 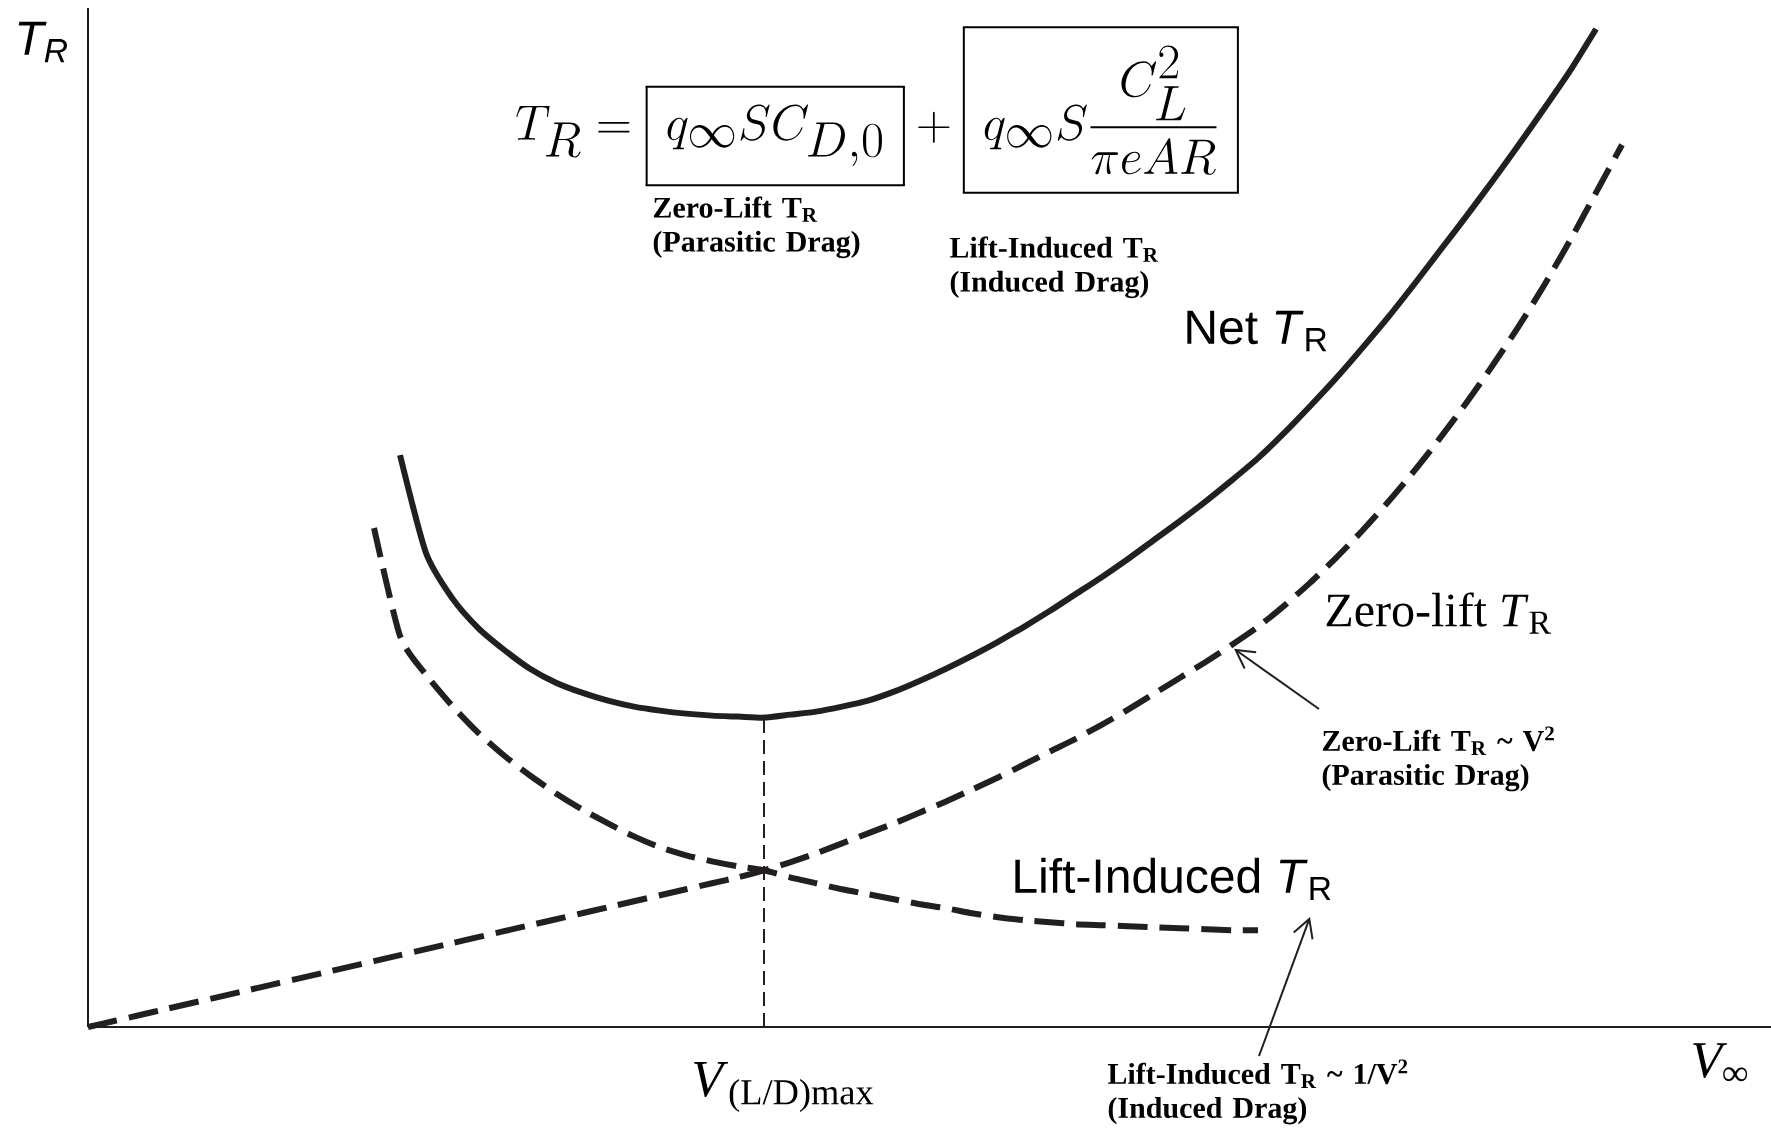 What do you see at coordinates (1054, 267) in the screenshot?
I see `annotation: Lift-Induced T$_{R}$ (Induced Drag)` at bounding box center [1054, 267].